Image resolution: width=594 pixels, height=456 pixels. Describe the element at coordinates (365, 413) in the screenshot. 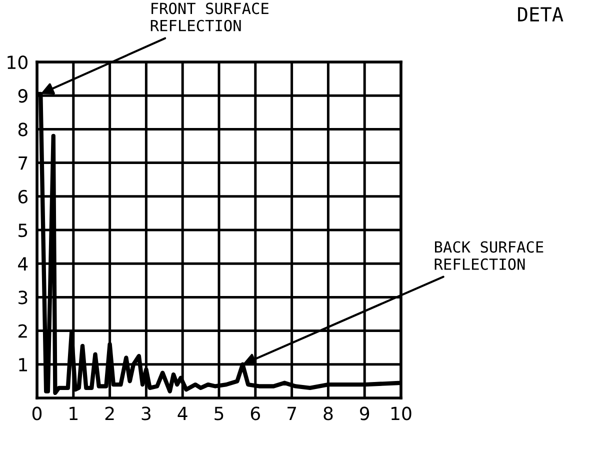

I see `x-tick-label: 9` at that location.